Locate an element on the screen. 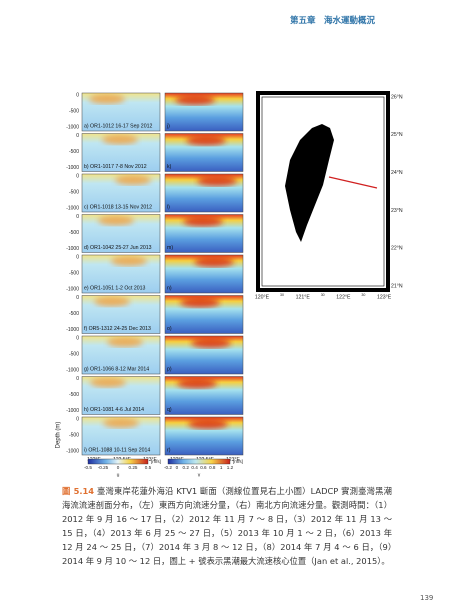 This screenshot has height=616, width=450. lat-label: 22°N is located at coordinates (397, 249).